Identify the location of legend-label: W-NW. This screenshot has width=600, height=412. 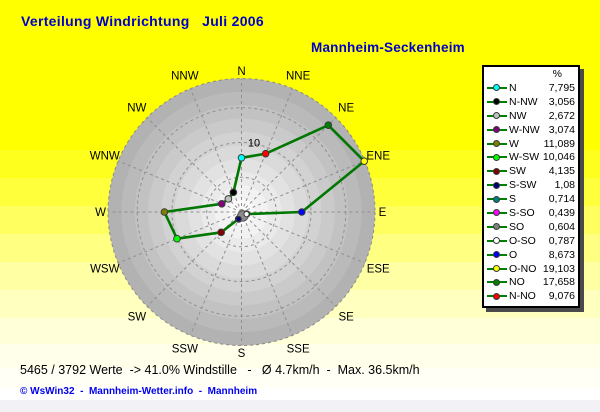
(524, 129).